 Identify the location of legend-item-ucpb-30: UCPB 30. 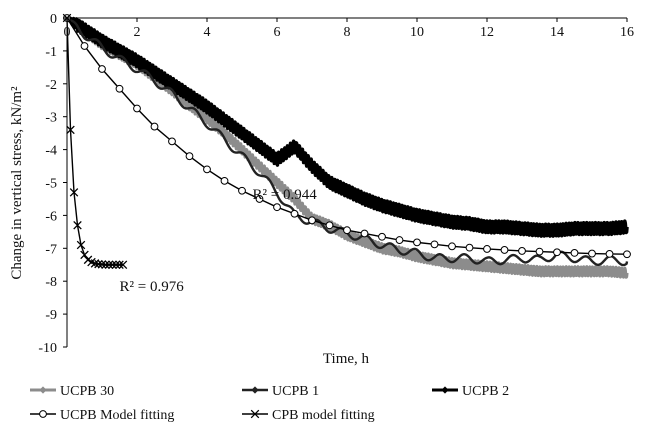
(72, 391).